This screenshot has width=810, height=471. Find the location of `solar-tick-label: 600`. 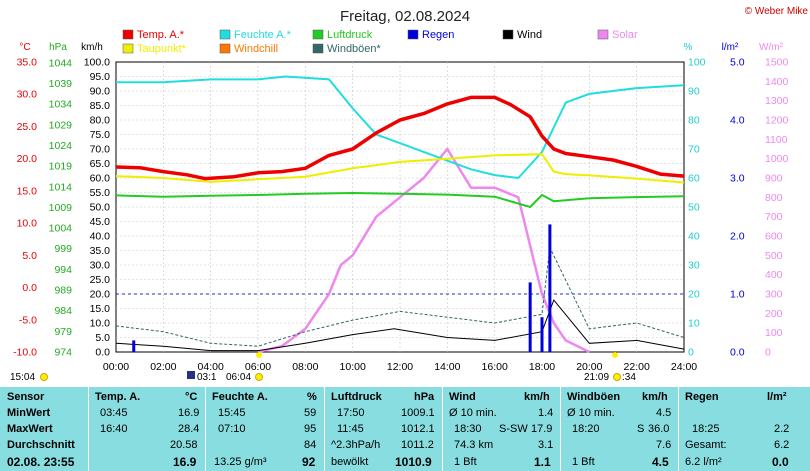

solar-tick-label: 600 is located at coordinates (774, 237).